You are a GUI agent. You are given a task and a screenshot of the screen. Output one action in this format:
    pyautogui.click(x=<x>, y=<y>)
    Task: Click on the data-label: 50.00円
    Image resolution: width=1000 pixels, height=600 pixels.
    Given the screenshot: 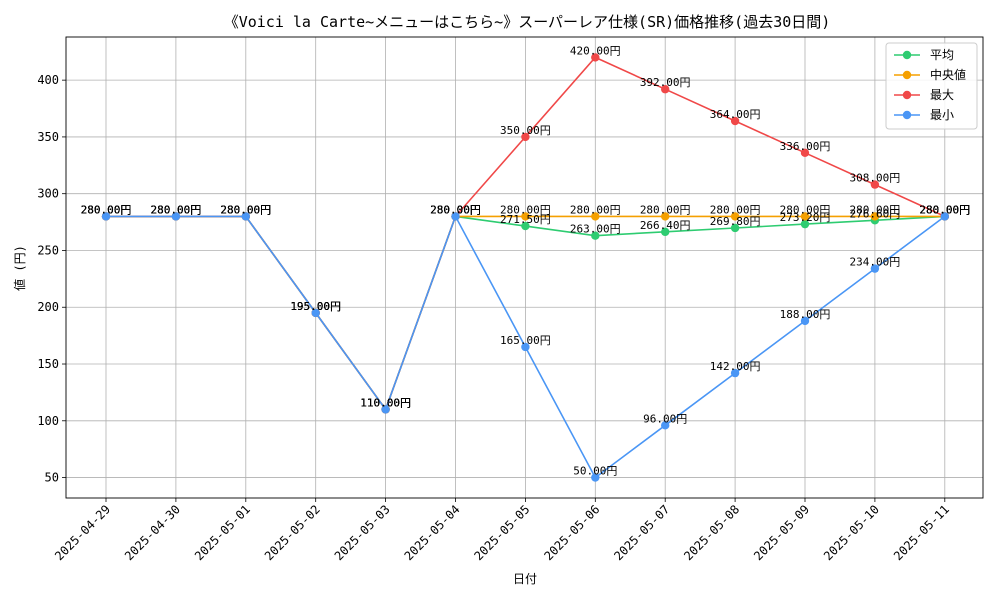 What is the action you would take?
    pyautogui.click(x=595, y=471)
    